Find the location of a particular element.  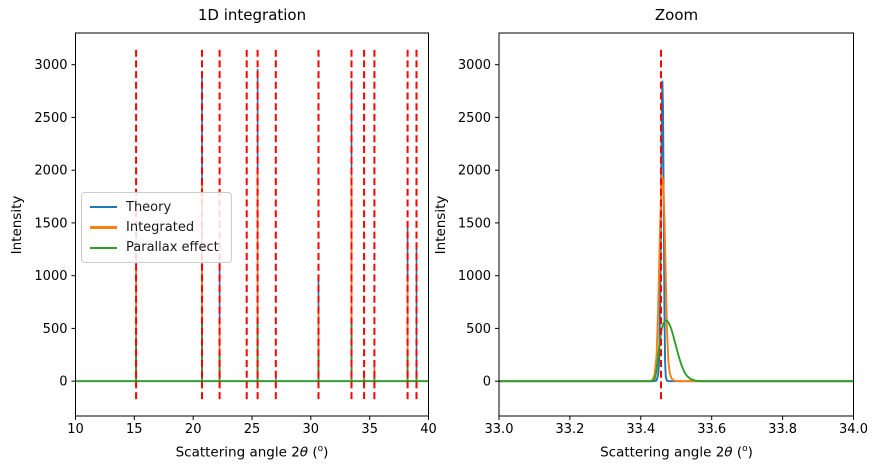

x-tick-label: 30 is located at coordinates (311, 429).